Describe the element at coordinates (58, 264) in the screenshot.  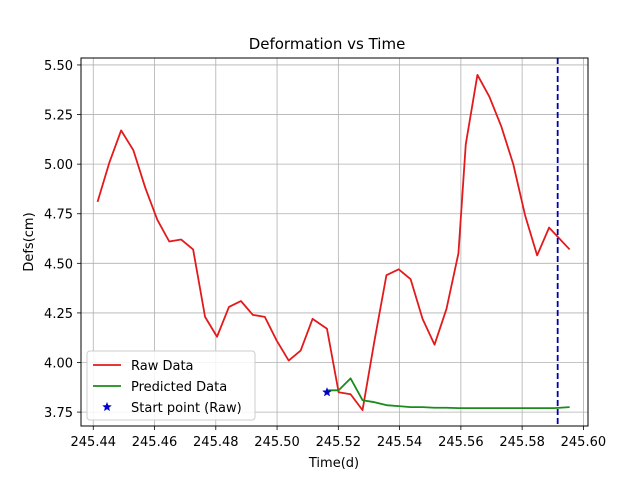
I see `y-tick-label: 4.50` at that location.